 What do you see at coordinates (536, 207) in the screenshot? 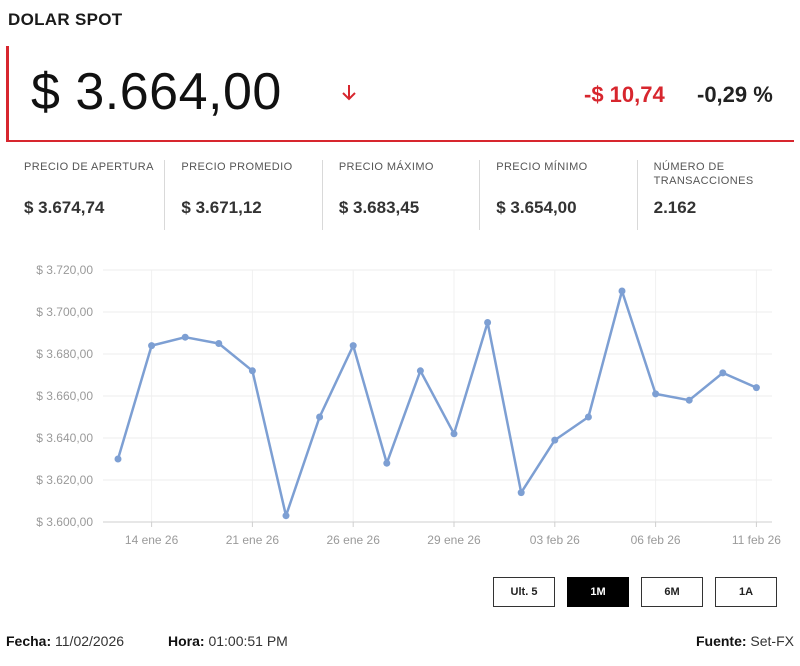
I see `stat-value: $ 3.654,00` at bounding box center [536, 207].